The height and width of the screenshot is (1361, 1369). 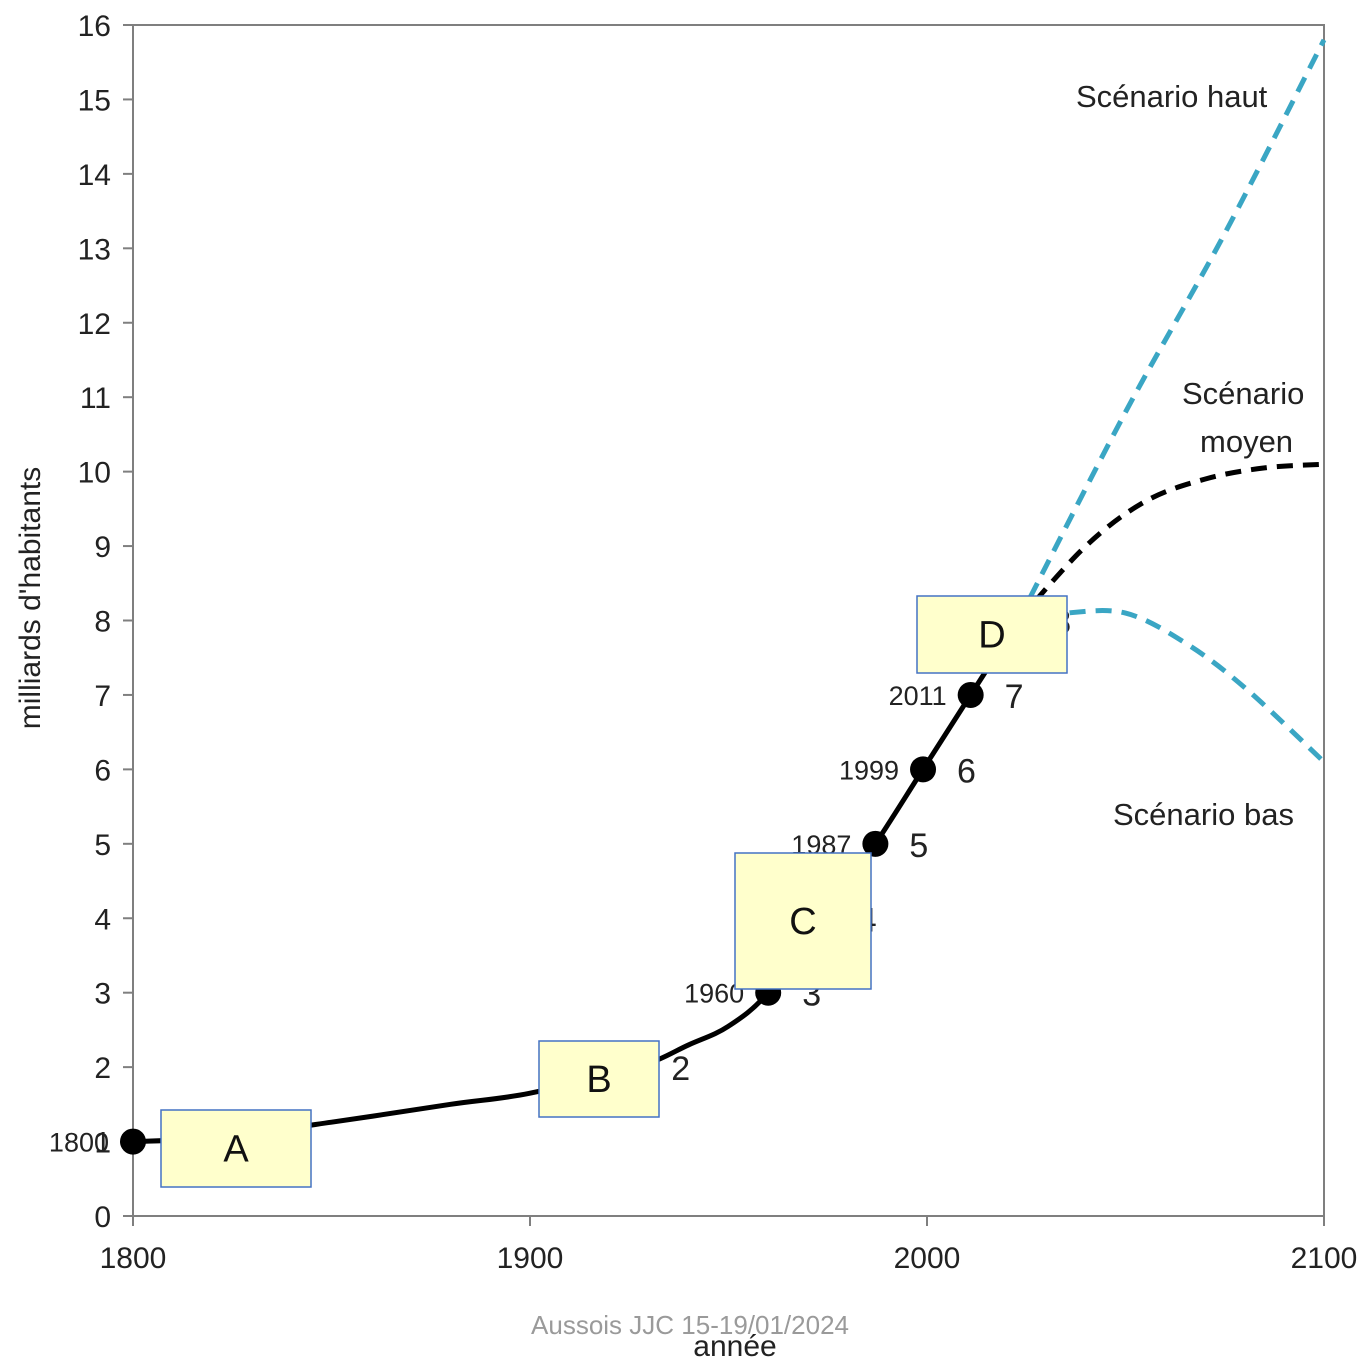 I want to click on y-tick-label: 9, so click(x=102, y=547).